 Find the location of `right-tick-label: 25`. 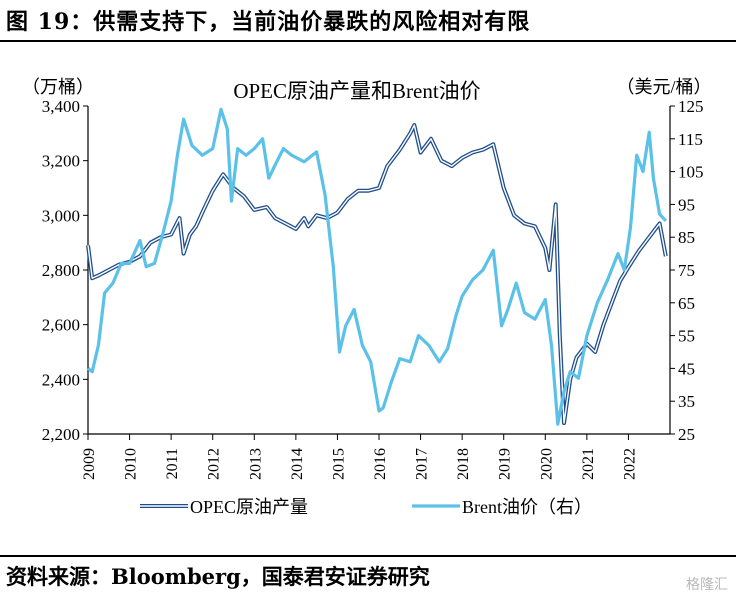

right-tick-label: 25 is located at coordinates (686, 434).